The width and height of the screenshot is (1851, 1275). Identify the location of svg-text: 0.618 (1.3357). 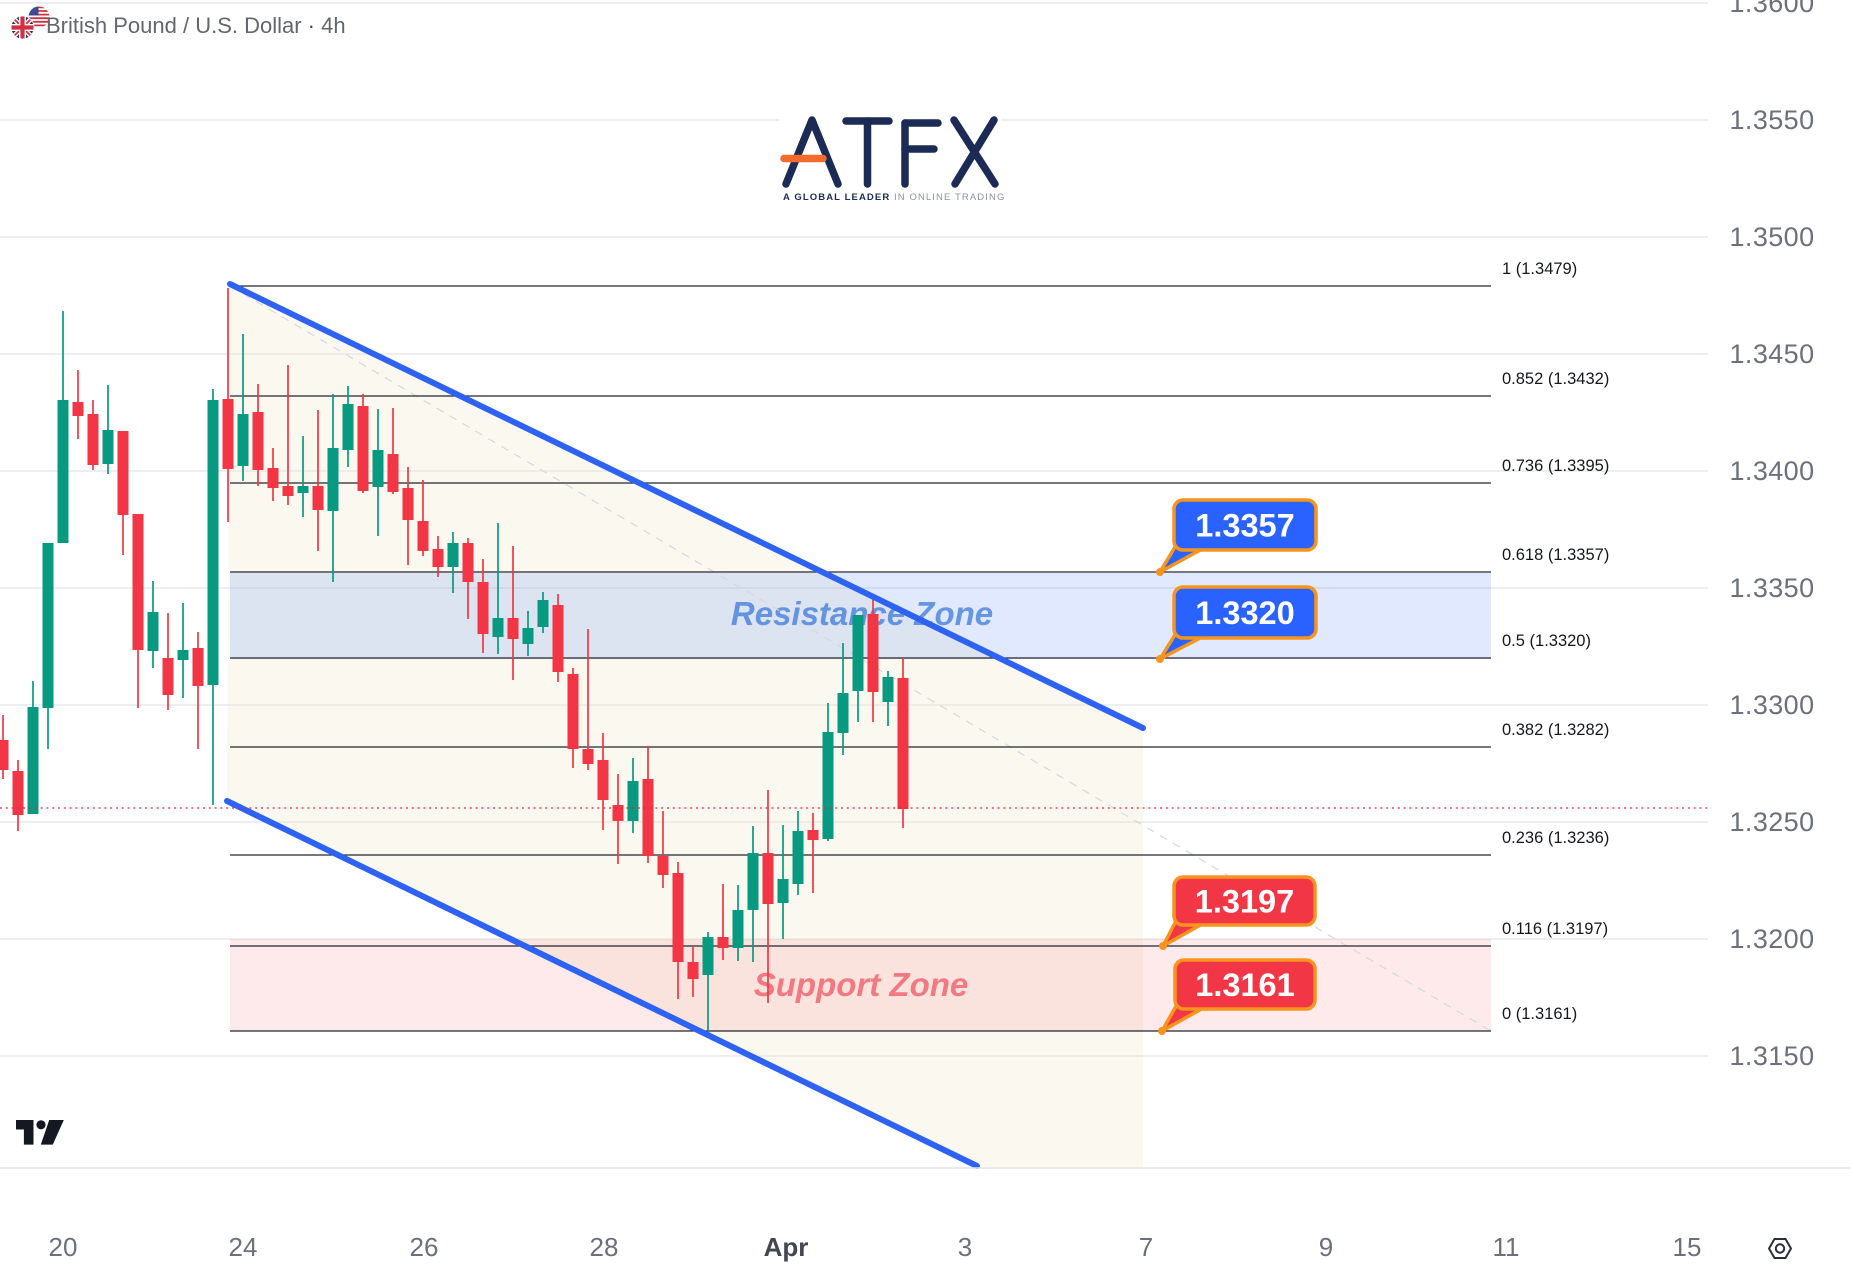
(1555, 555).